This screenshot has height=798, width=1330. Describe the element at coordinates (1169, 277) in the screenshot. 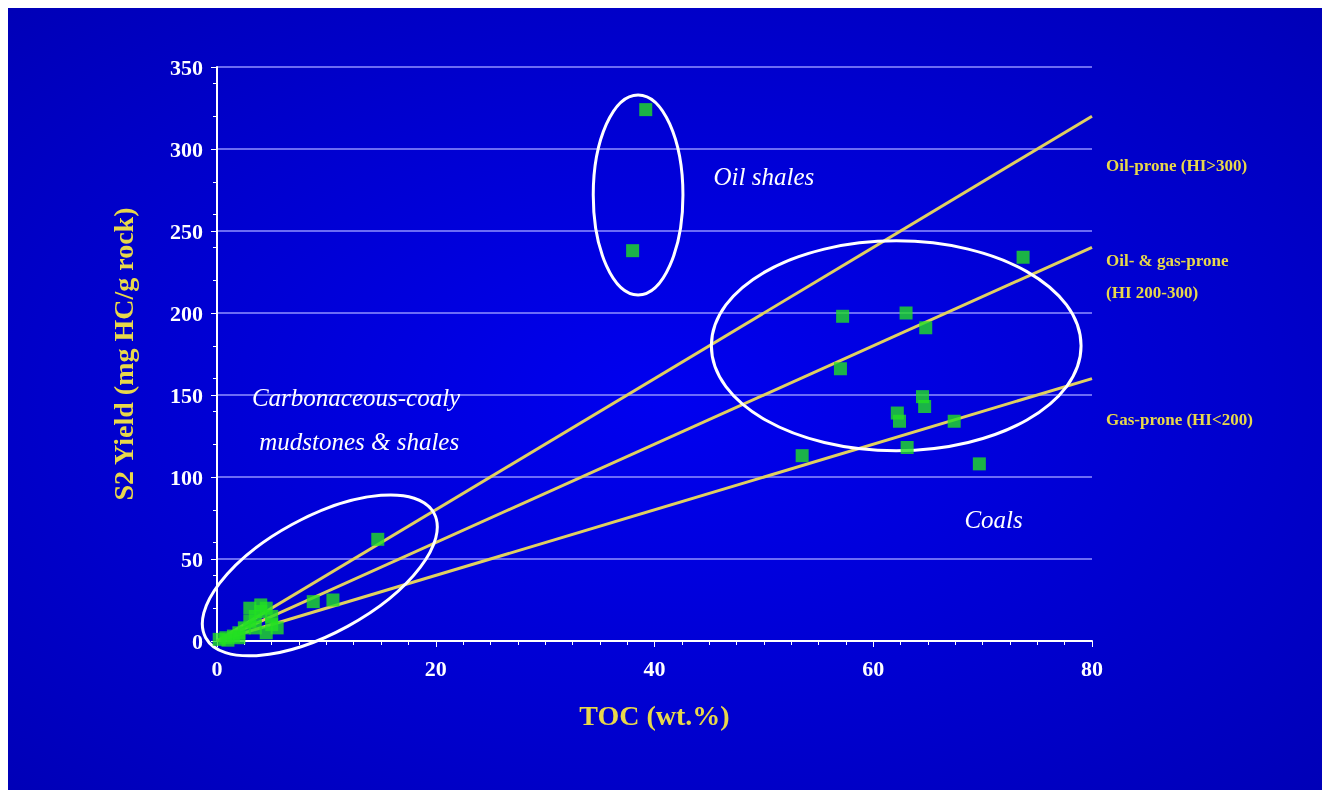

I see `text: Oil- & gas-prone (HI 200-300)` at that location.